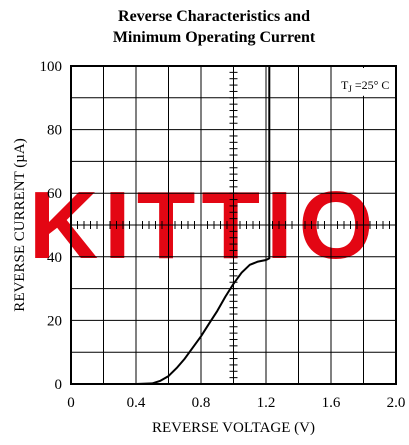  What do you see at coordinates (54, 258) in the screenshot?
I see `y-tick-label: 40` at bounding box center [54, 258].